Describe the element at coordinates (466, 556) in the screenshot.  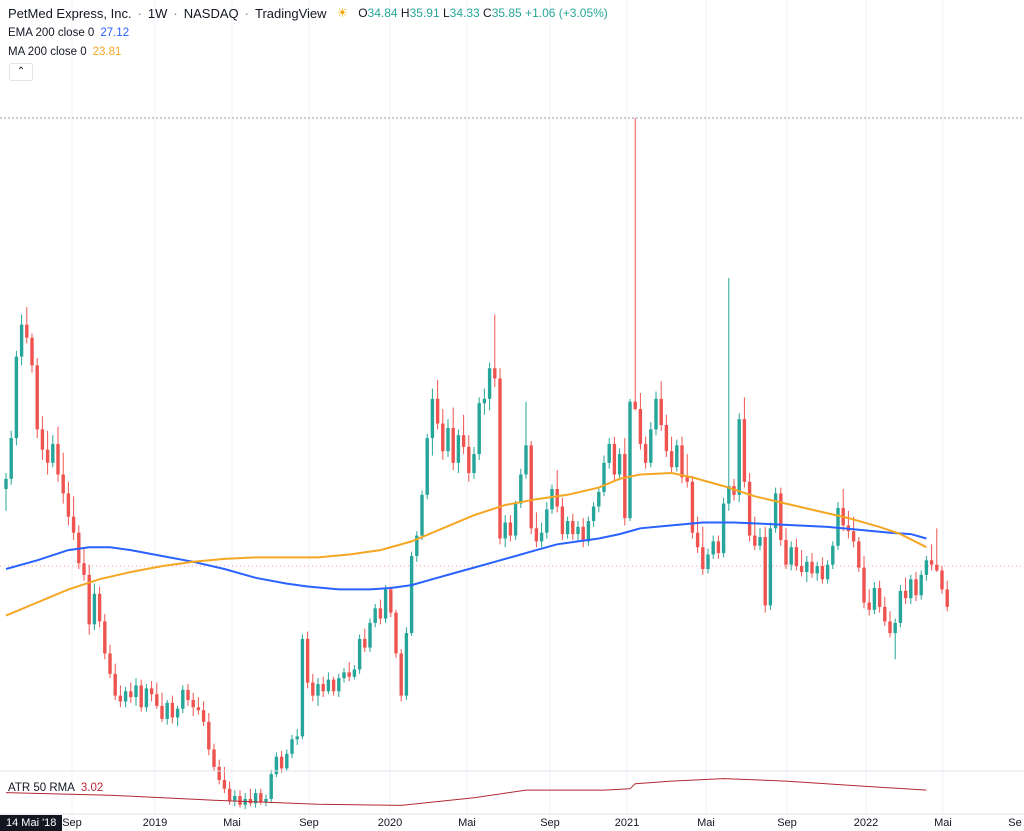
I see `ema-200-line` at that location.